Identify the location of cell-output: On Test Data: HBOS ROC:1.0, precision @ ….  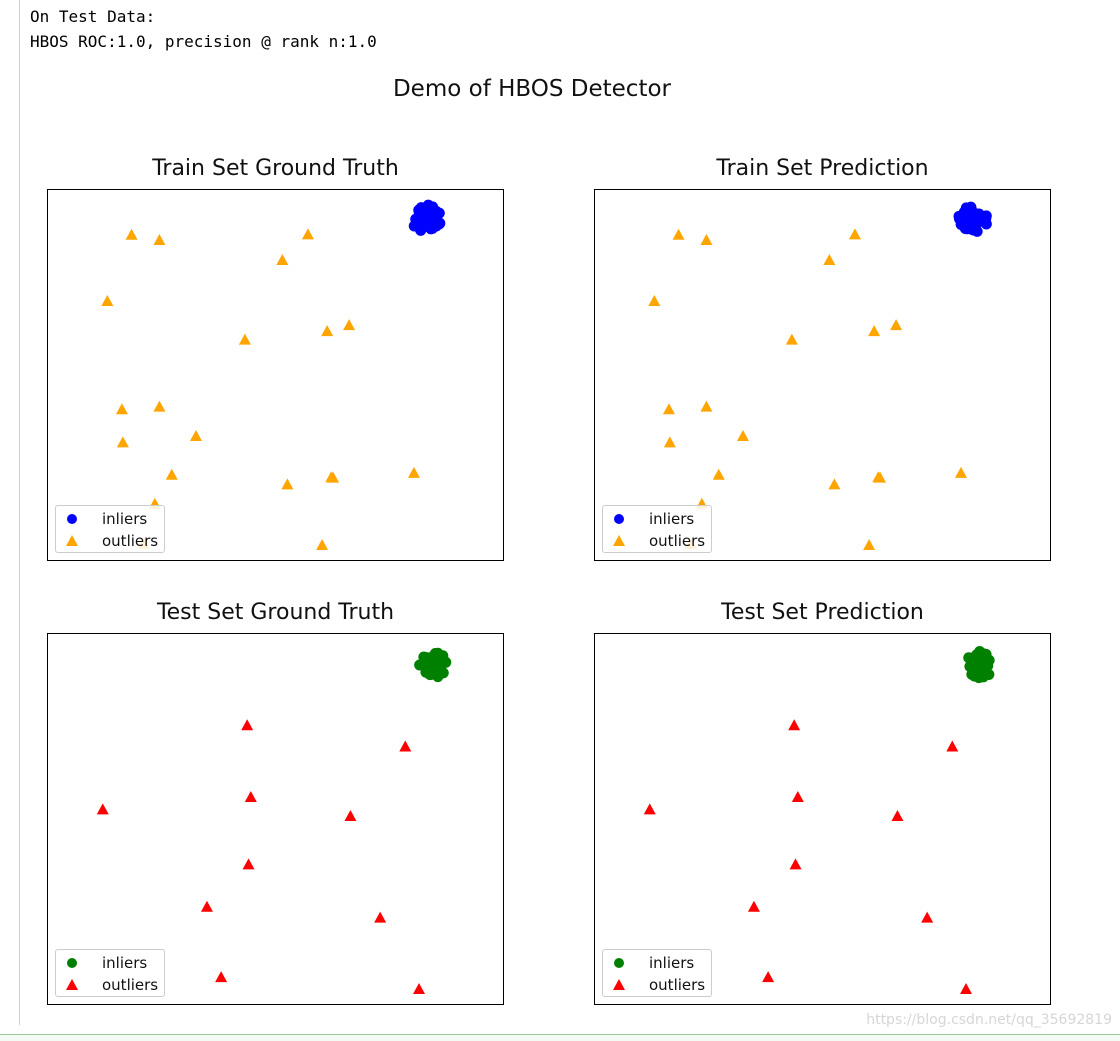
(203, 29).